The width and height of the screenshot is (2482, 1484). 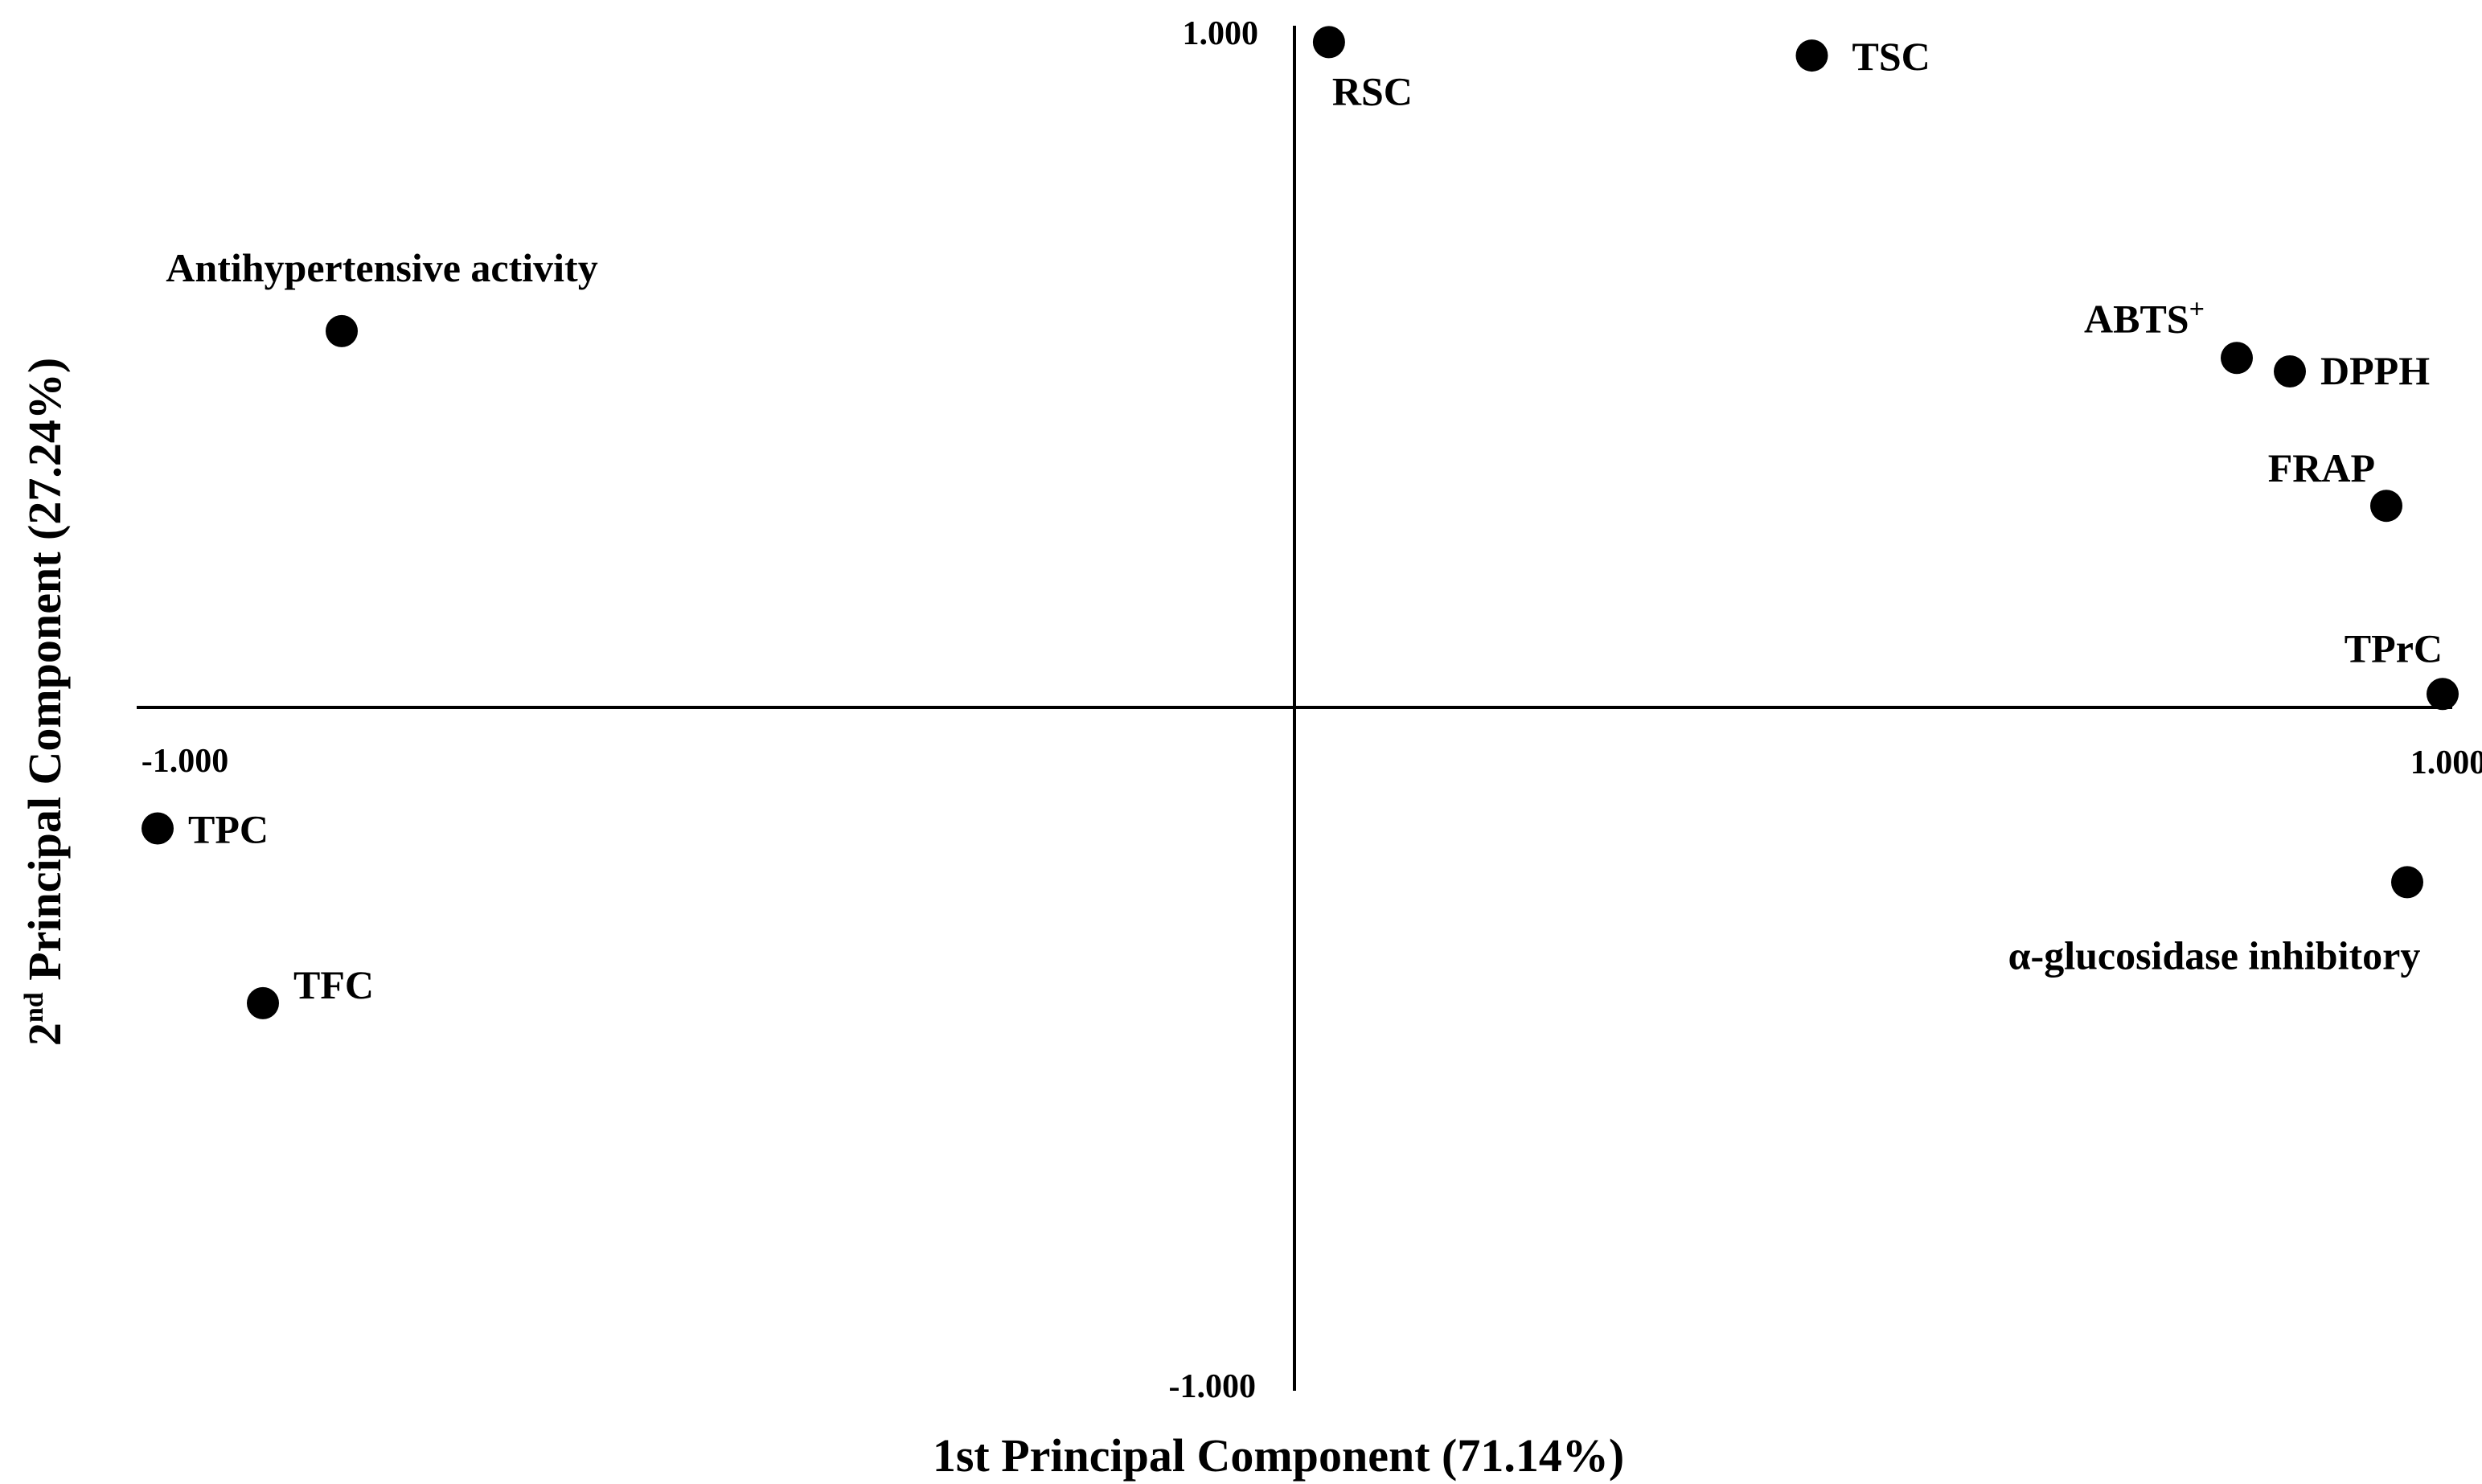 I want to click on x-tick-label-max: 1.000, so click(x=2446, y=763).